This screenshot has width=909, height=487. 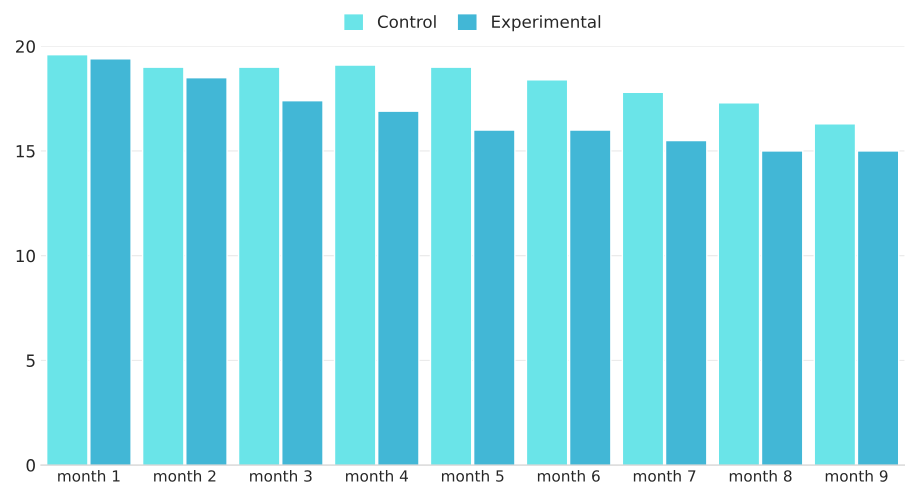 What do you see at coordinates (25, 151) in the screenshot?
I see `y-tick-label: 15` at bounding box center [25, 151].